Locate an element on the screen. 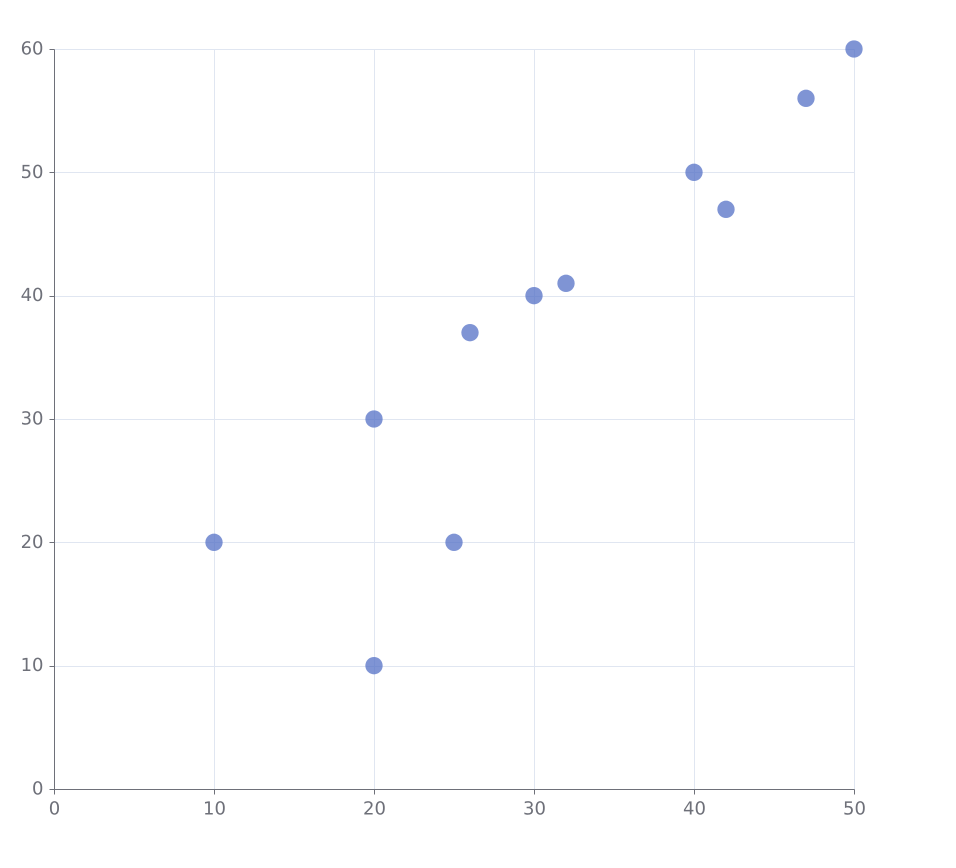 The image size is (956, 868). y-tick-label: 40 is located at coordinates (32, 295).